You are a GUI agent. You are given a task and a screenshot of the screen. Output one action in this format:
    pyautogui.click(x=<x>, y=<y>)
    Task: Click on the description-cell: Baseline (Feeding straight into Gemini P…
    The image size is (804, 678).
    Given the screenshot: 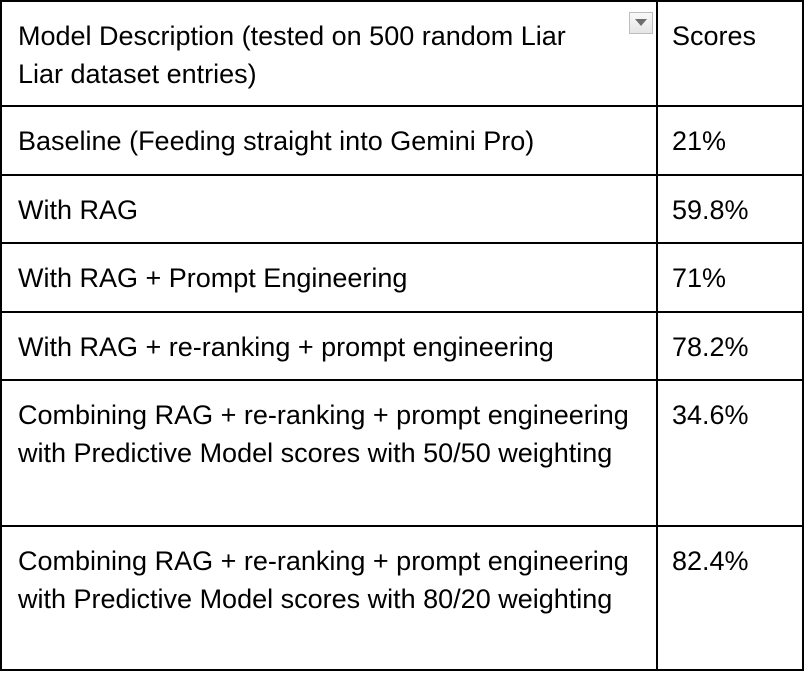 What is the action you would take?
    pyautogui.click(x=329, y=140)
    